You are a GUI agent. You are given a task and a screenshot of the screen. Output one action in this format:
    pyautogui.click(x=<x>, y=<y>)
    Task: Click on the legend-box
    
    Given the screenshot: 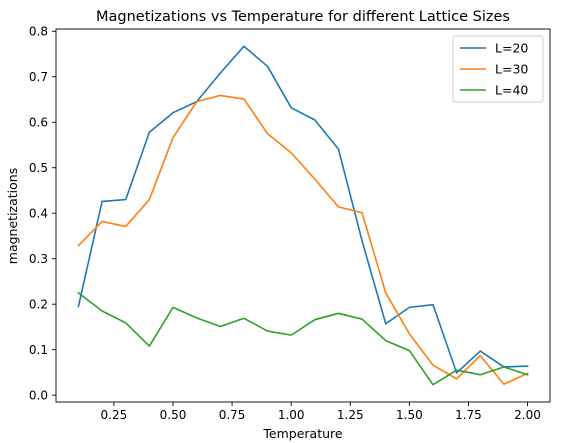 What is the action you would take?
    pyautogui.click(x=498, y=69)
    